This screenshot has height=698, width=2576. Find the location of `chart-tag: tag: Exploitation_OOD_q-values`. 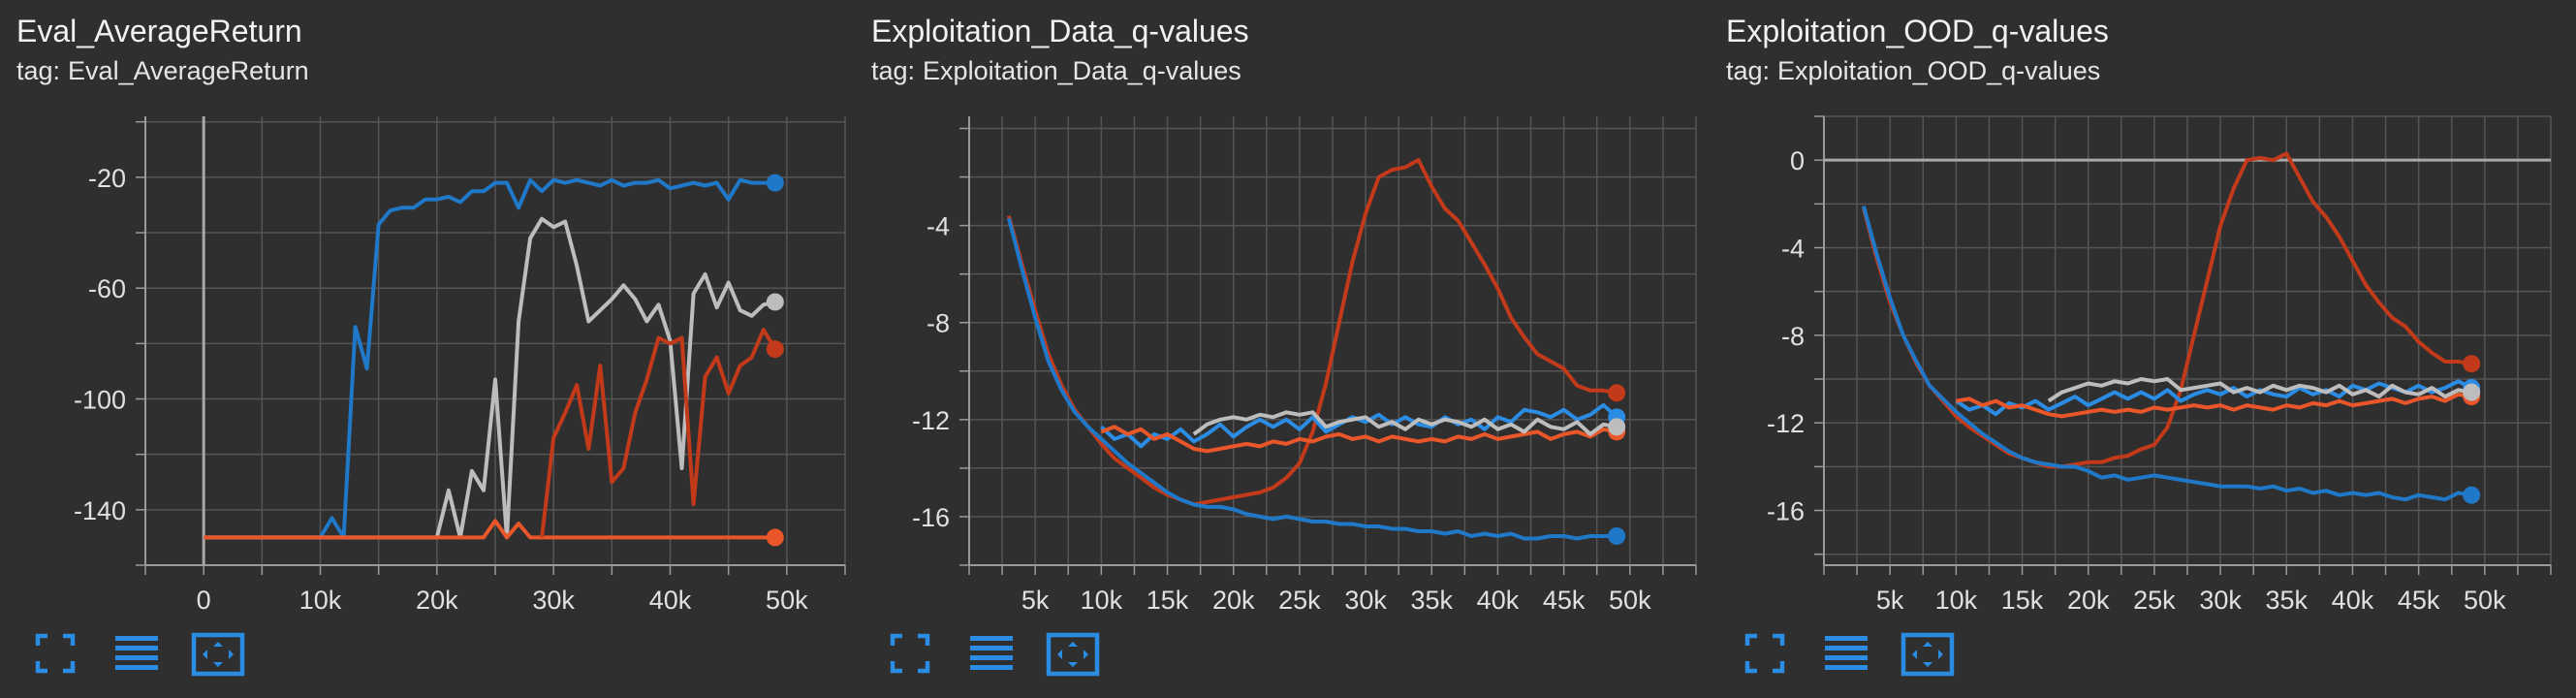

chart-tag: tag: Exploitation_OOD_q-values is located at coordinates (1913, 71).